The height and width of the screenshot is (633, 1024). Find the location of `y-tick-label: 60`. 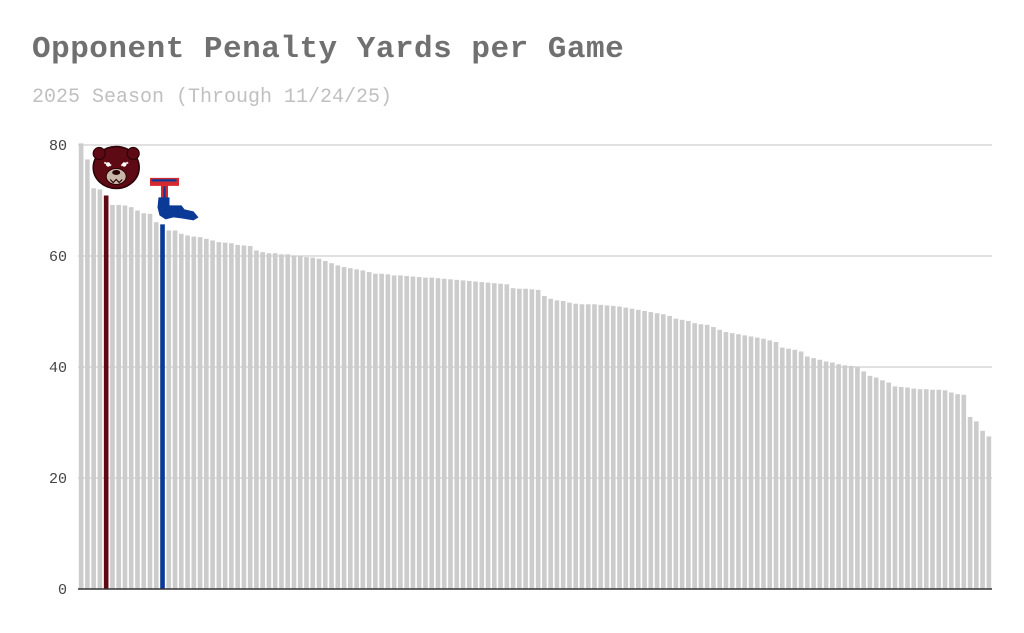

y-tick-label: 60 is located at coordinates (58, 257).